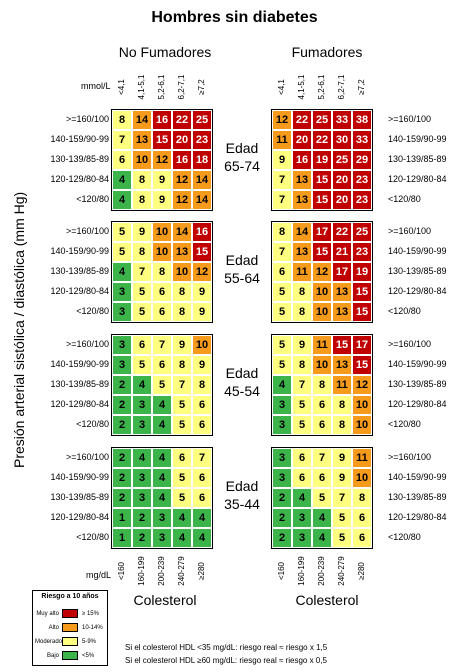 Image resolution: width=469 pixels, height=672 pixels. Describe the element at coordinates (404, 424) in the screenshot. I see `bp-label-right: <120/80` at that location.